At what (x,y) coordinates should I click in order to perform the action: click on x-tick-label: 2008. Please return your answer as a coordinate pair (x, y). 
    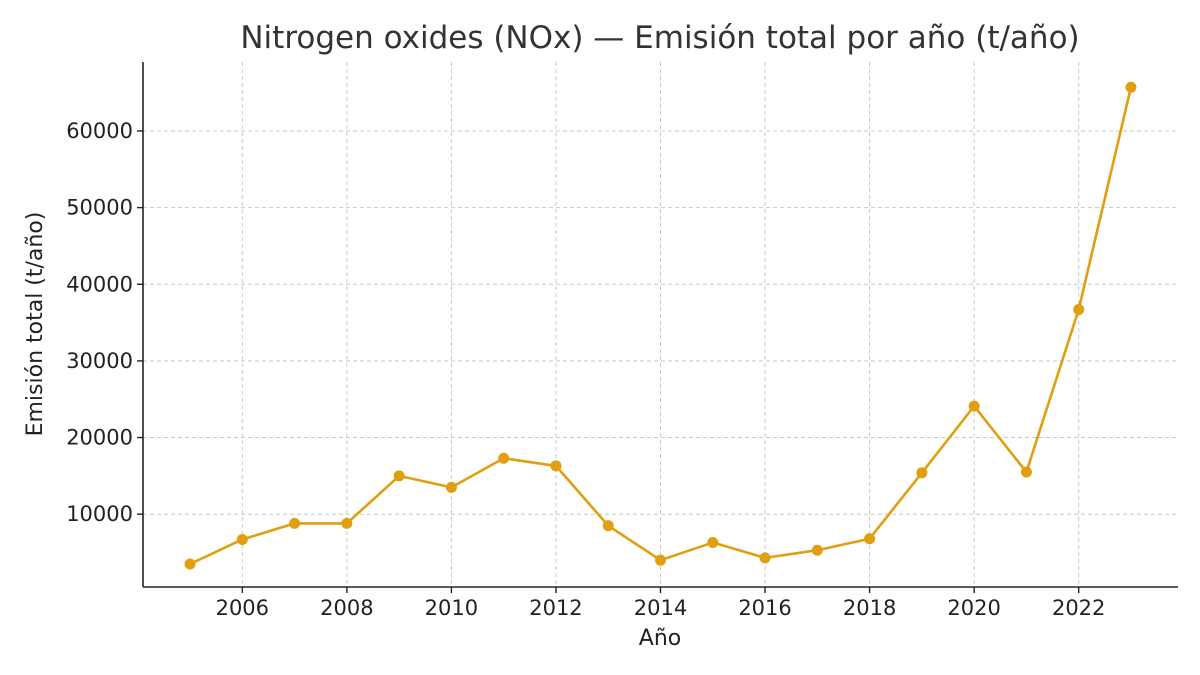
    Looking at the image, I should click on (346, 608).